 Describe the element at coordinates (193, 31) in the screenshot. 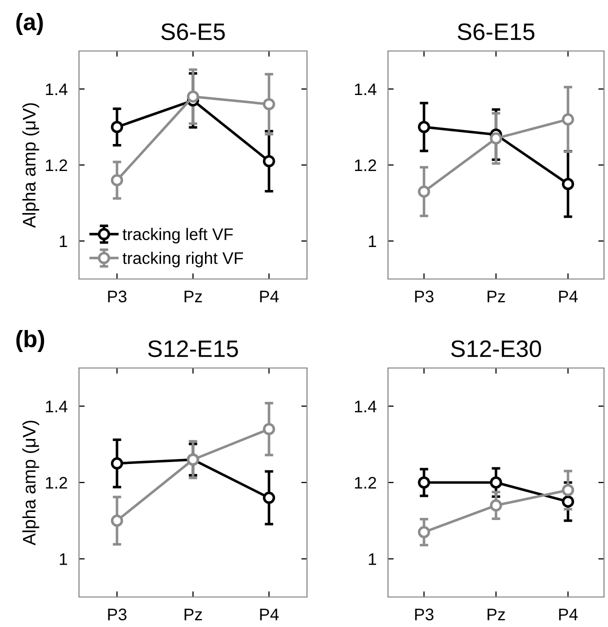

I see `chart-title: S6-E5` at that location.